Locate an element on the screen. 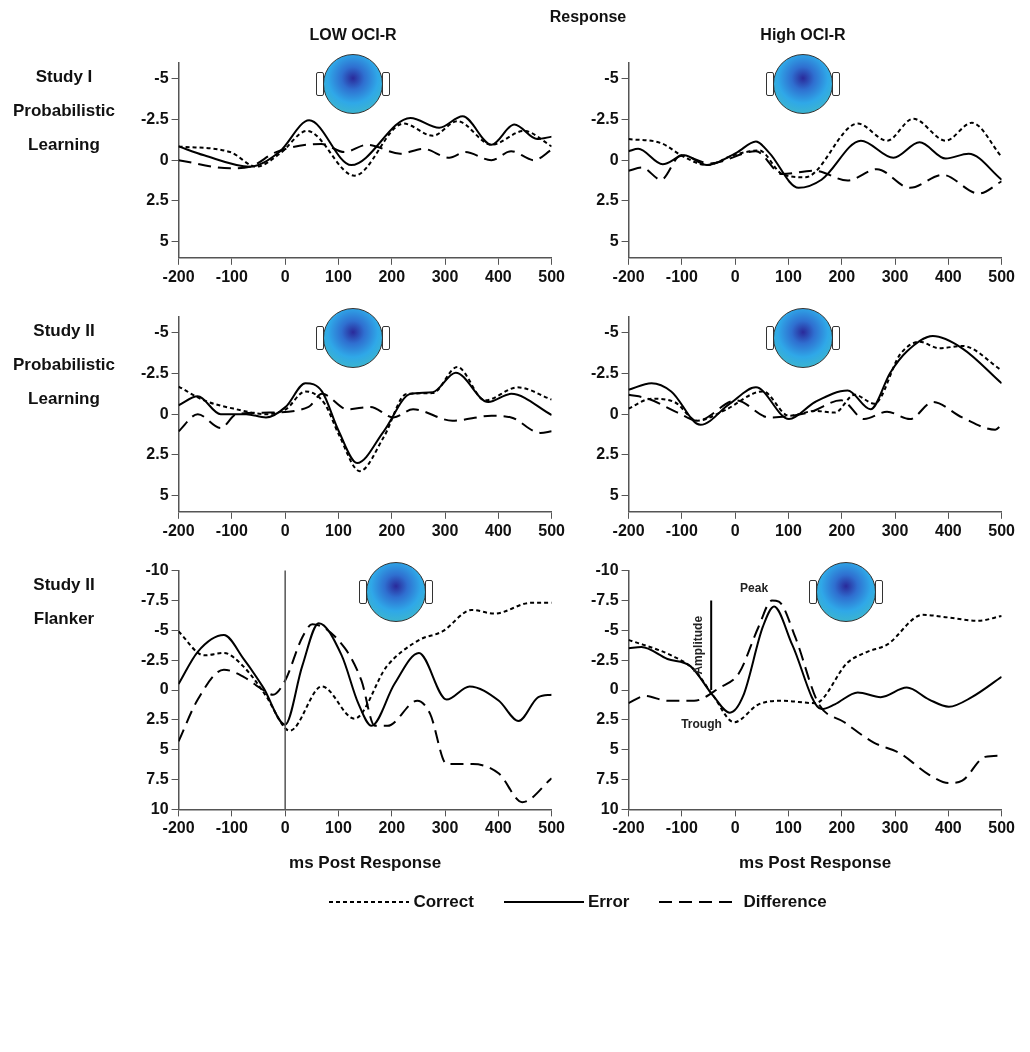 Image resolution: width=1030 pixels, height=1052 pixels. y-axis-title: Study II Probabilistic Learning is located at coordinates (64, 364).